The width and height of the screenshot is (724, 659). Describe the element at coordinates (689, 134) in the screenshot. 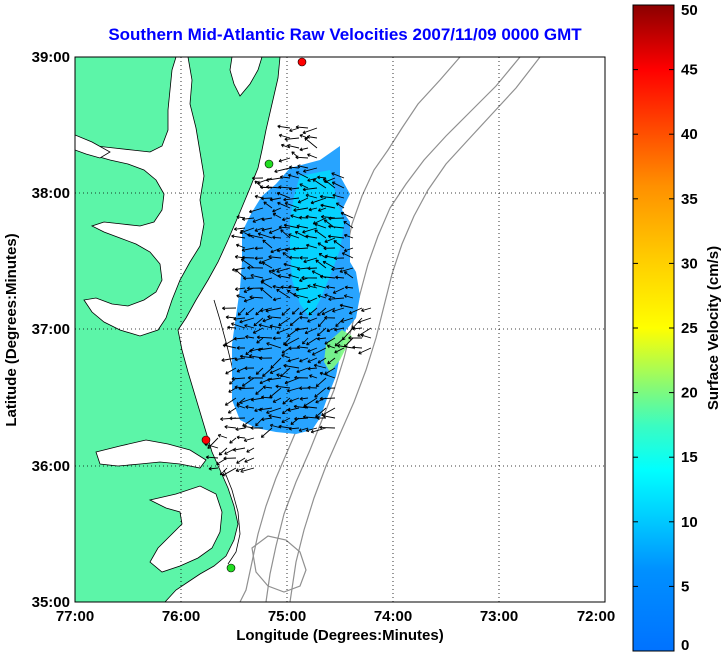

I see `colorbar-tick-label: 40` at that location.